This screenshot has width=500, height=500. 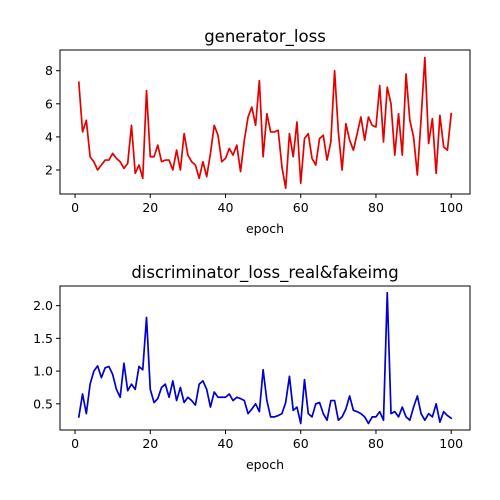 What do you see at coordinates (43, 403) in the screenshot?
I see `y-tick-label: 0.5` at bounding box center [43, 403].